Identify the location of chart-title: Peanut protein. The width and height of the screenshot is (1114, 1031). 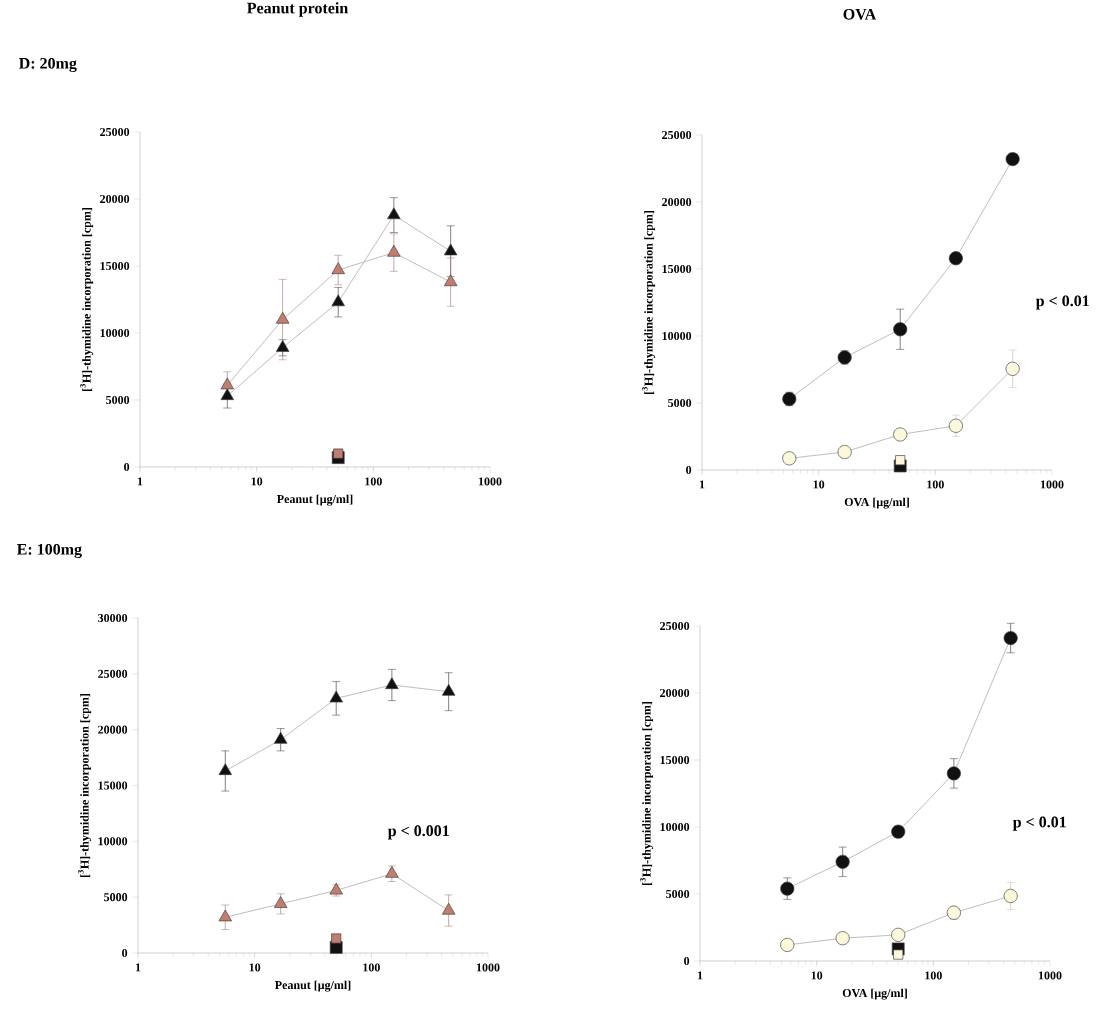
(298, 9).